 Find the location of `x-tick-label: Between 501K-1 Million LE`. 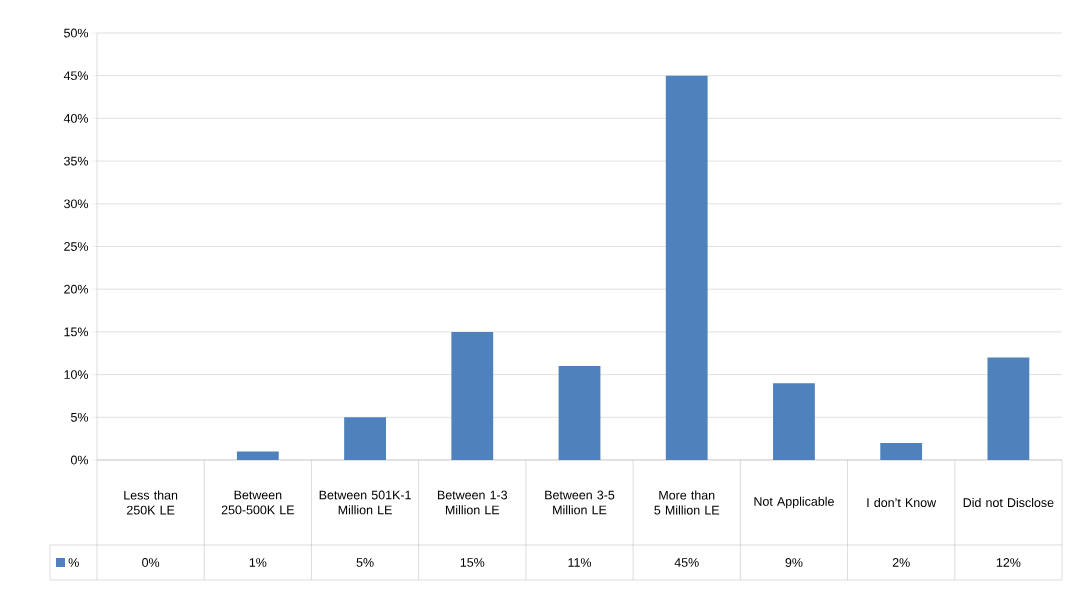

x-tick-label: Between 501K-1 Million LE is located at coordinates (365, 502).